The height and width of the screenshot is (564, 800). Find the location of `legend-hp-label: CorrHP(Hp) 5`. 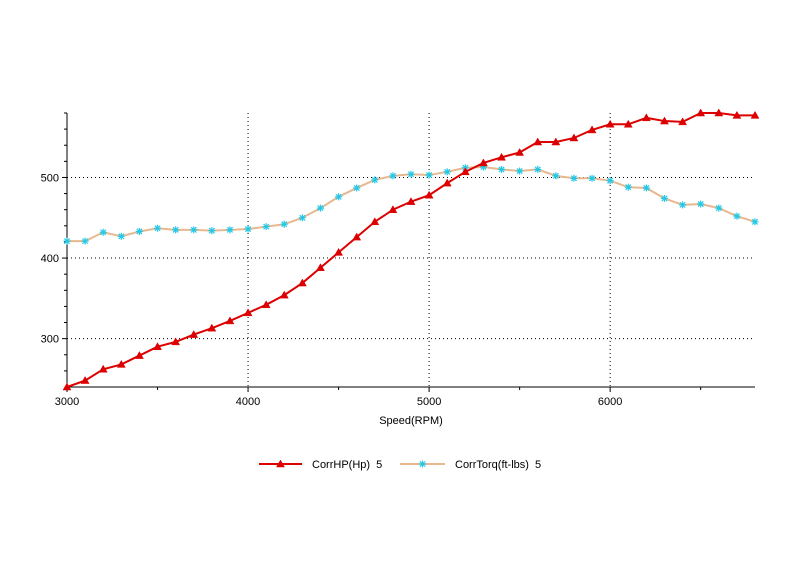

legend-hp-label: CorrHP(Hp) 5 is located at coordinates (347, 465).